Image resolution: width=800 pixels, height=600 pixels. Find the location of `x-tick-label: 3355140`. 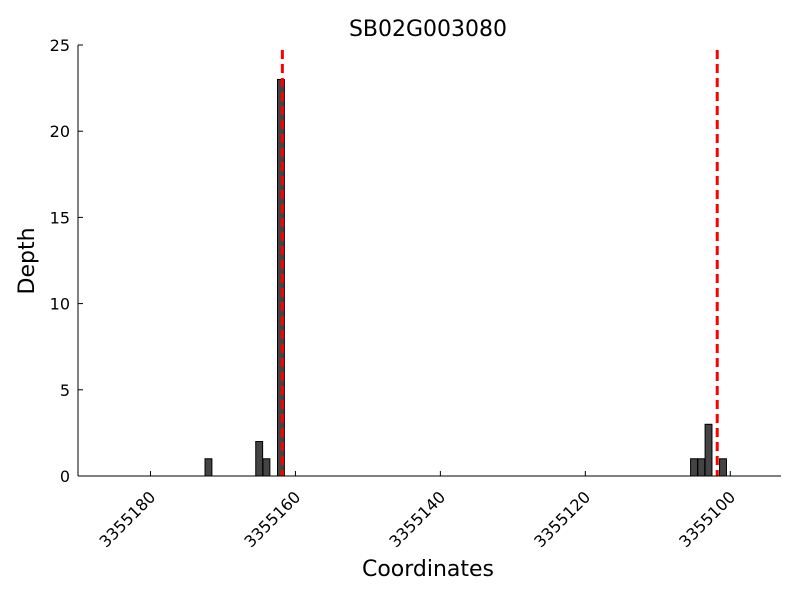

x-tick-label: 3355140 is located at coordinates (417, 519).